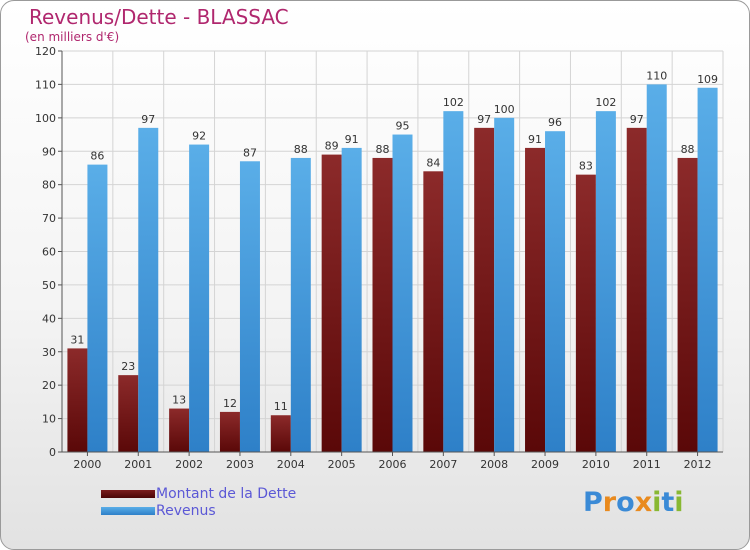  Describe the element at coordinates (148, 119) in the screenshot. I see `data-label-revenue: 97` at that location.